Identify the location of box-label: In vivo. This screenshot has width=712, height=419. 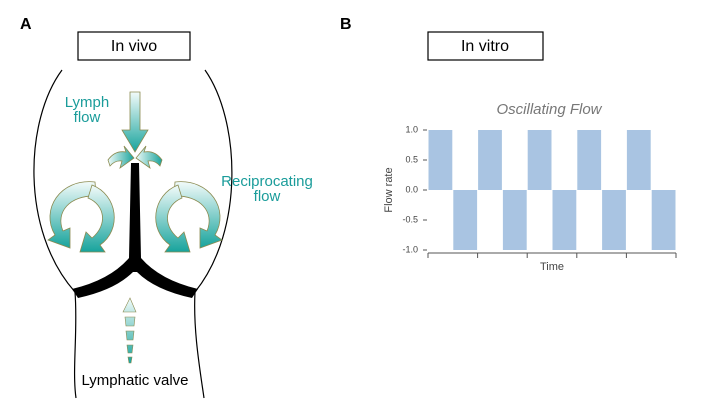
(134, 46).